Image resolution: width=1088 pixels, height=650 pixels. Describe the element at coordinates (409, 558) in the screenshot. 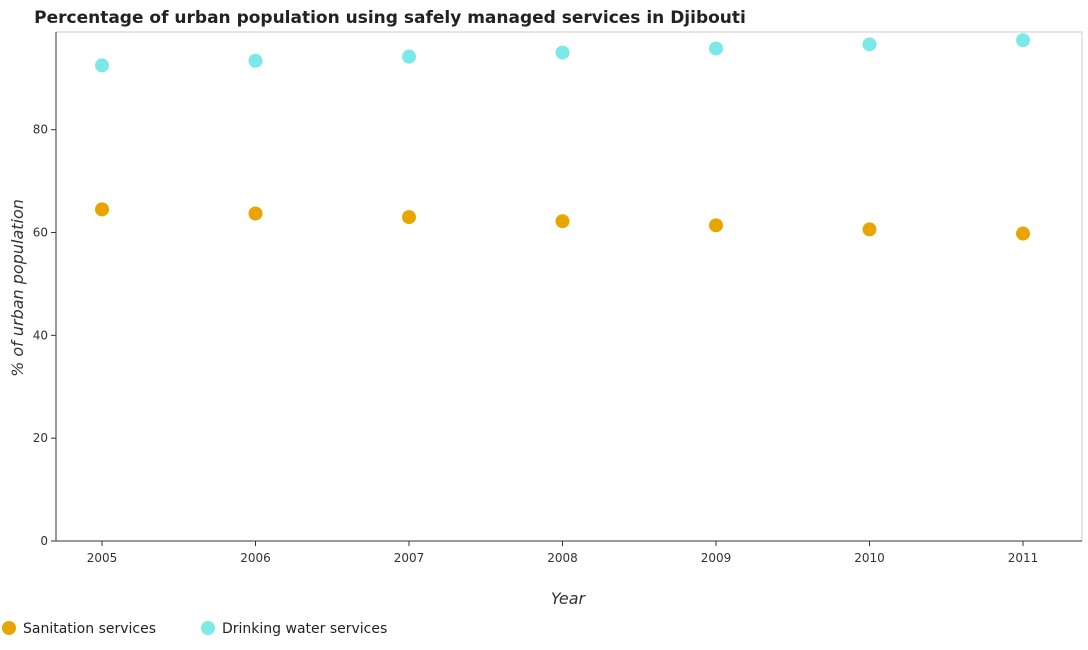

I see `x-tick-label: 2007` at that location.